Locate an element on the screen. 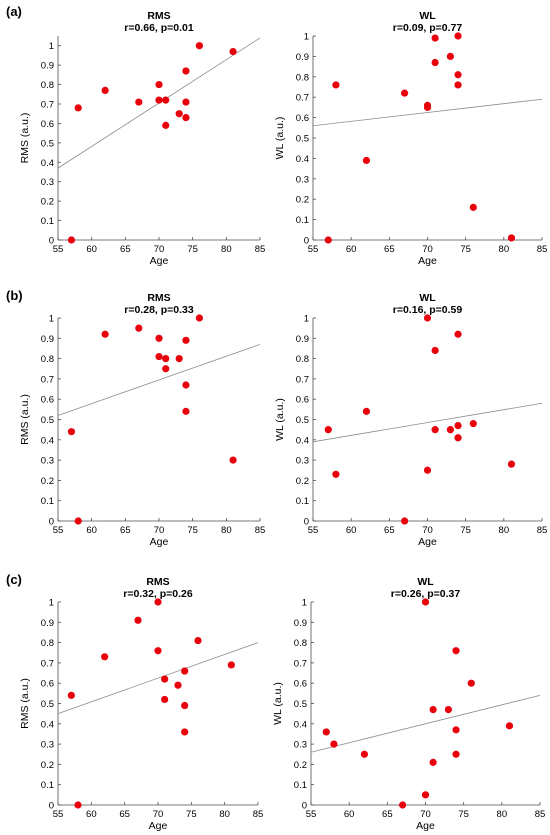 This screenshot has width=550, height=835. y-tick-label: 0.5 is located at coordinates (302, 420).